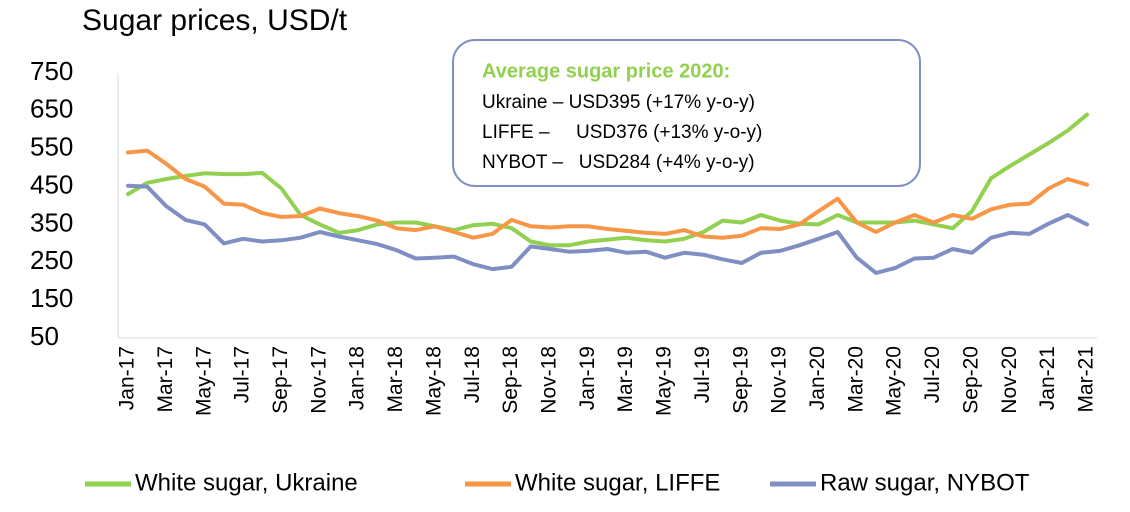 Image resolution: width=1130 pixels, height=512 pixels. What do you see at coordinates (1086, 379) in the screenshot?
I see `x-tick-label: Mar-21` at bounding box center [1086, 379].